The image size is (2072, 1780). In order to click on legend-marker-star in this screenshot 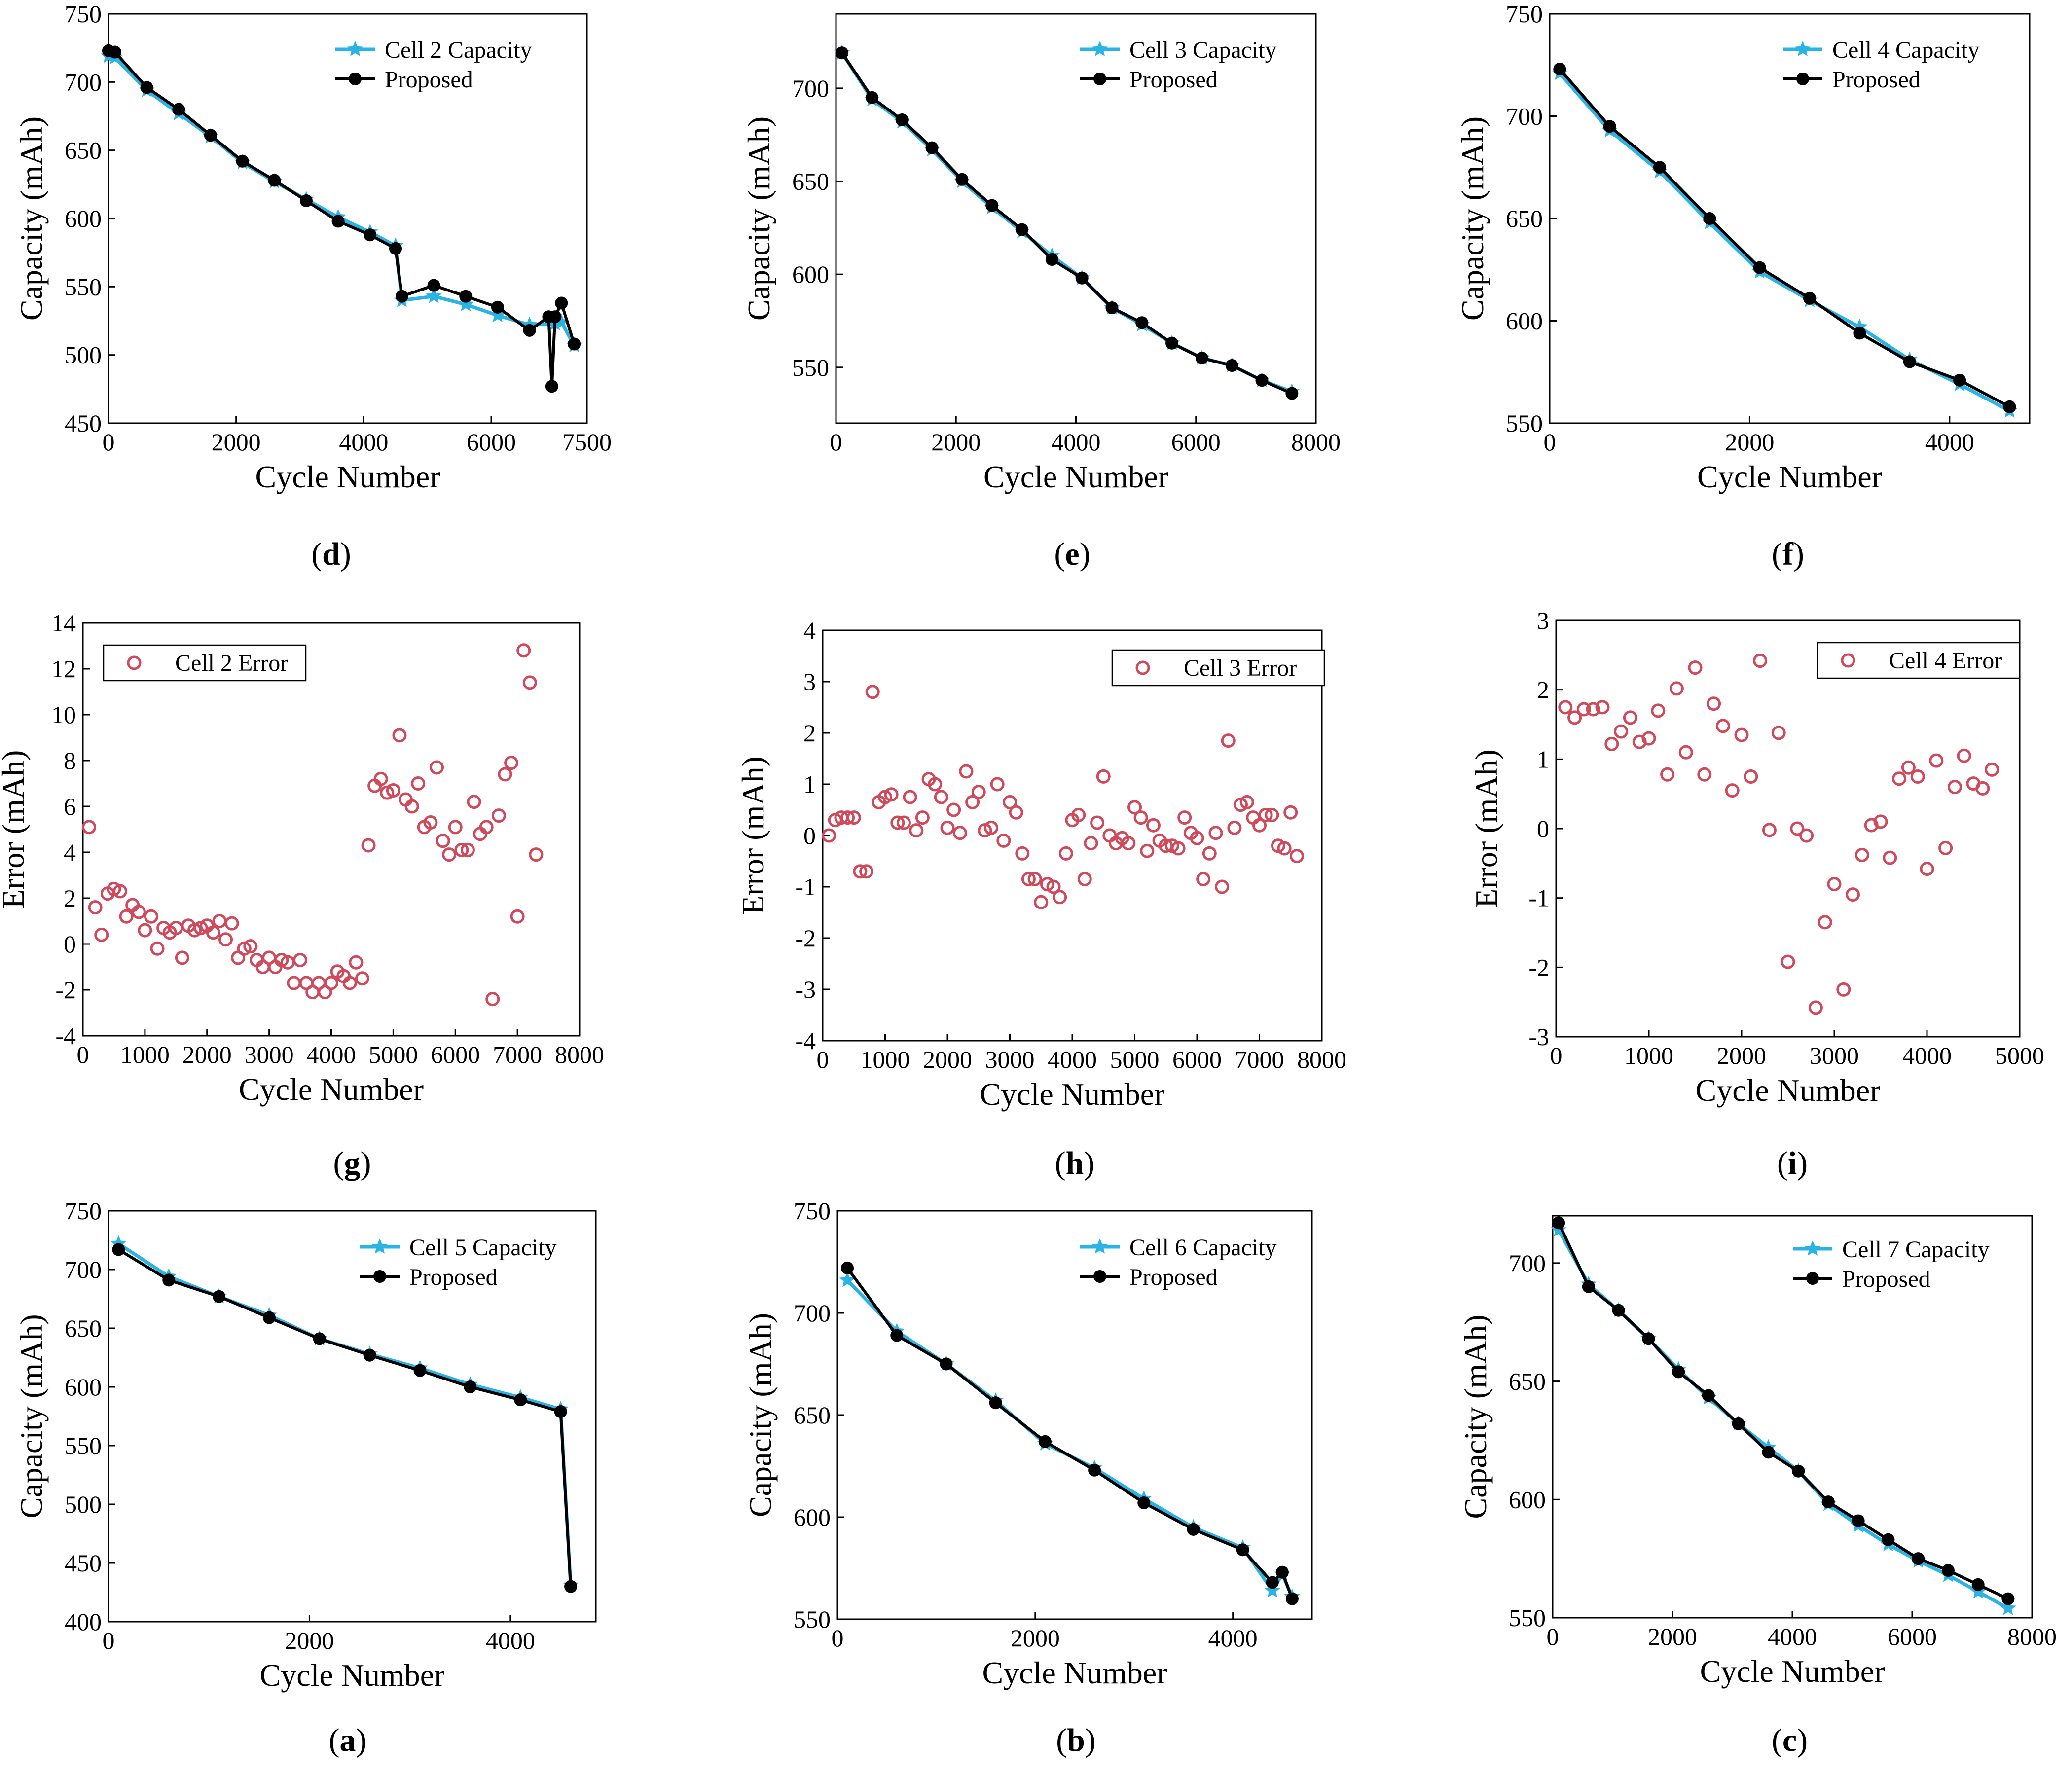, I will do `click(379, 1246)`.